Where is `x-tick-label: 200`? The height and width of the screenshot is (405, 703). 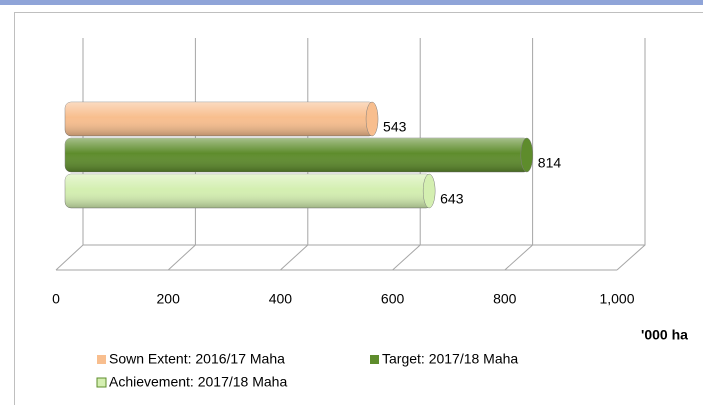
x-tick-label: 200 is located at coordinates (169, 299).